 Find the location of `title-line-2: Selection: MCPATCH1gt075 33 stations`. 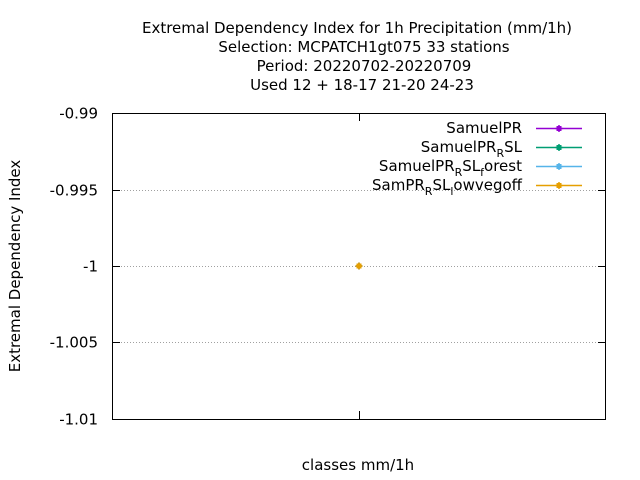

title-line-2: Selection: MCPATCH1gt075 33 stations is located at coordinates (363, 47).